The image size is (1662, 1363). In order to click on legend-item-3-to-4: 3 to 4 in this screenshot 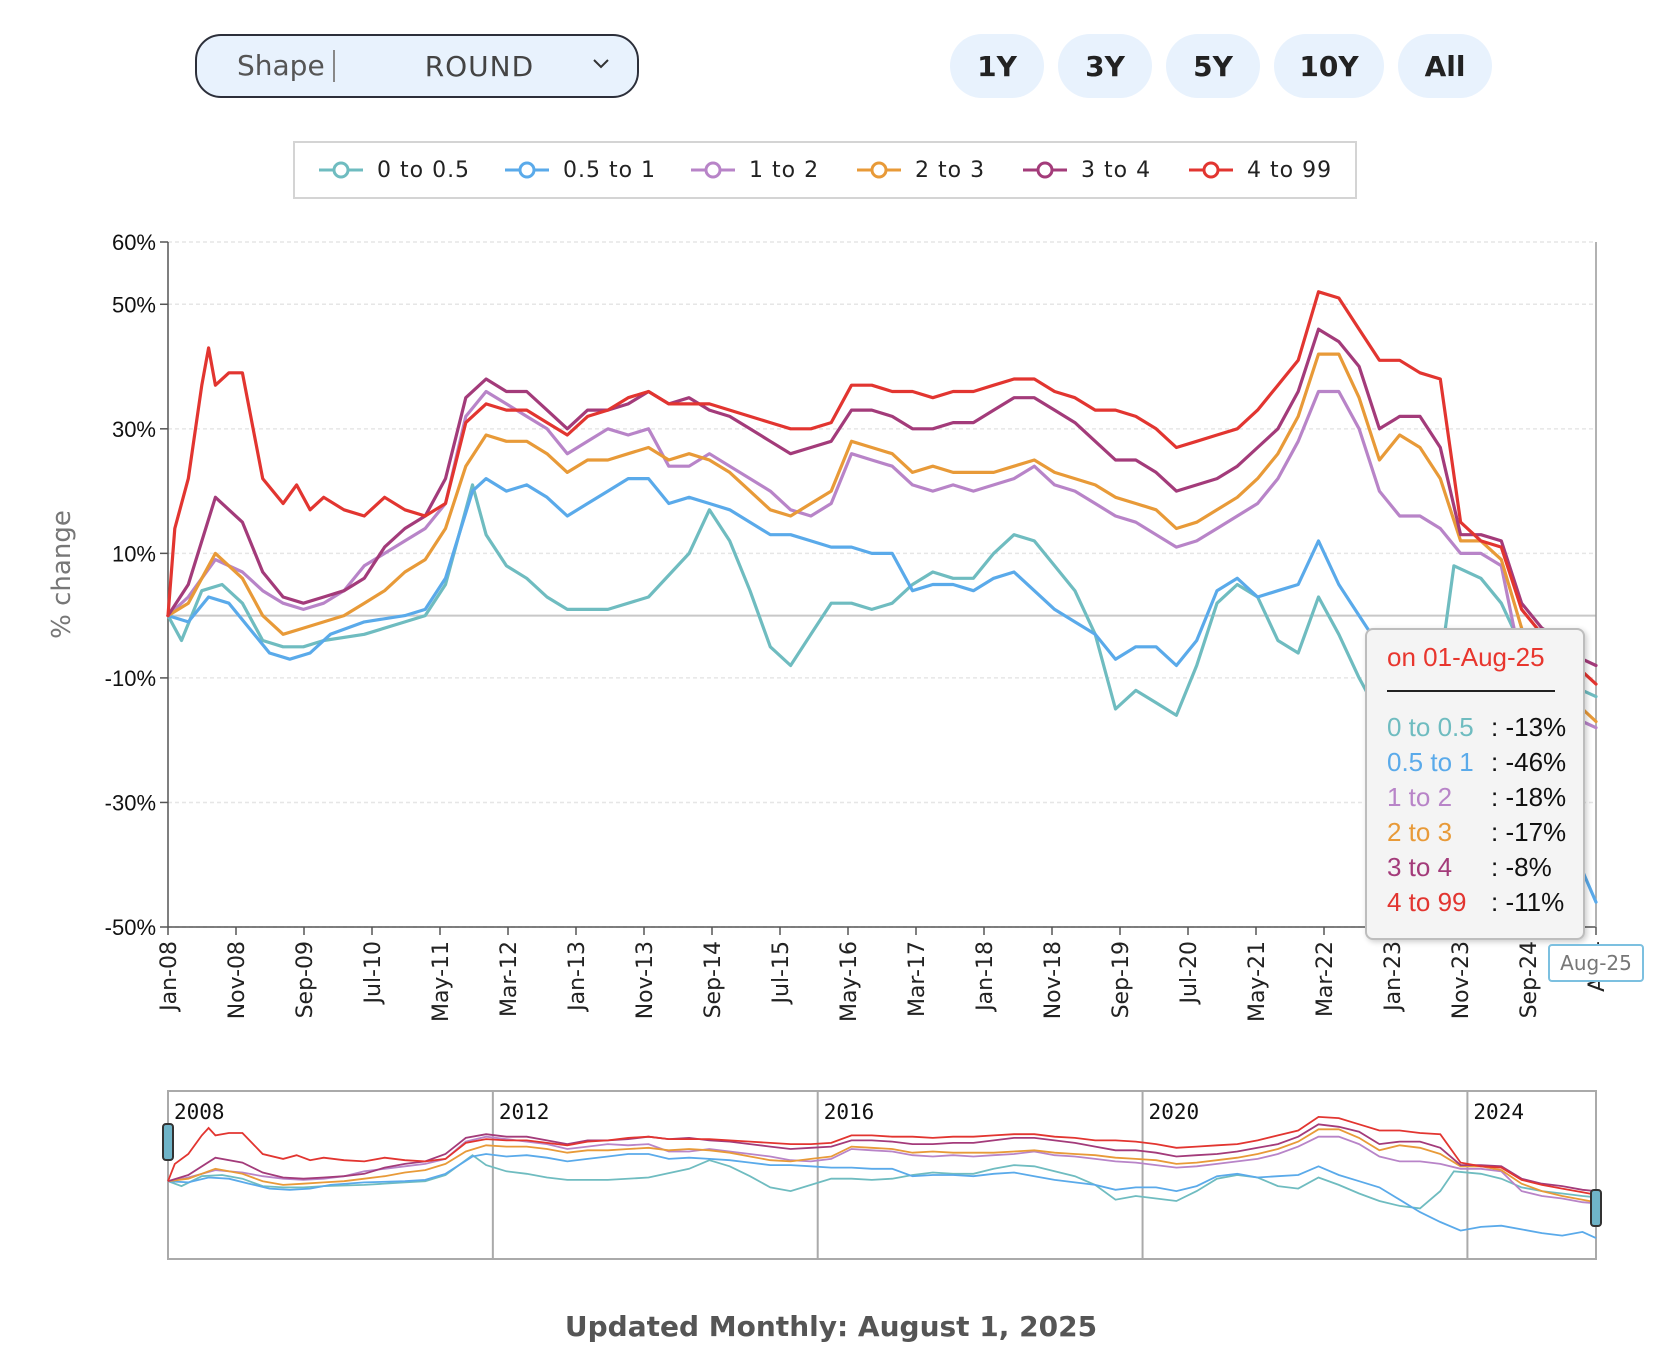, I will do `click(1087, 170)`.